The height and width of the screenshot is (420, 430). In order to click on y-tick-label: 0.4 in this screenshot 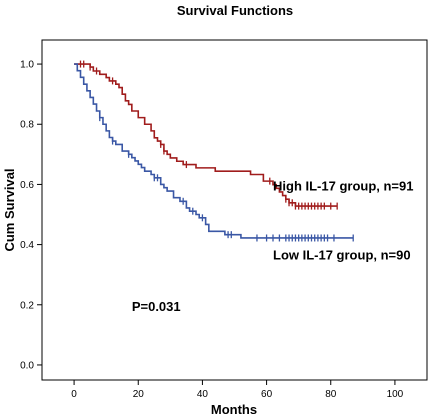, I will do `click(27, 245)`.